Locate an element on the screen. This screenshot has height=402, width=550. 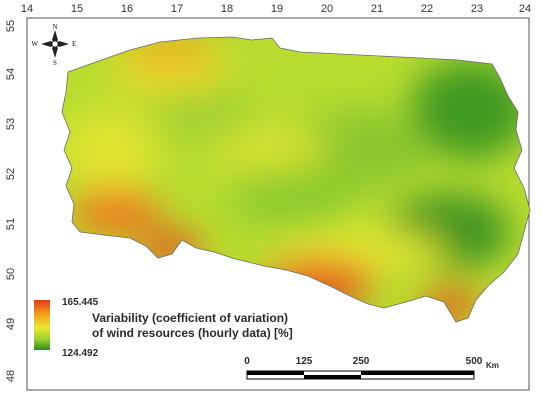
scale-label-0: 0 is located at coordinates (247, 361).